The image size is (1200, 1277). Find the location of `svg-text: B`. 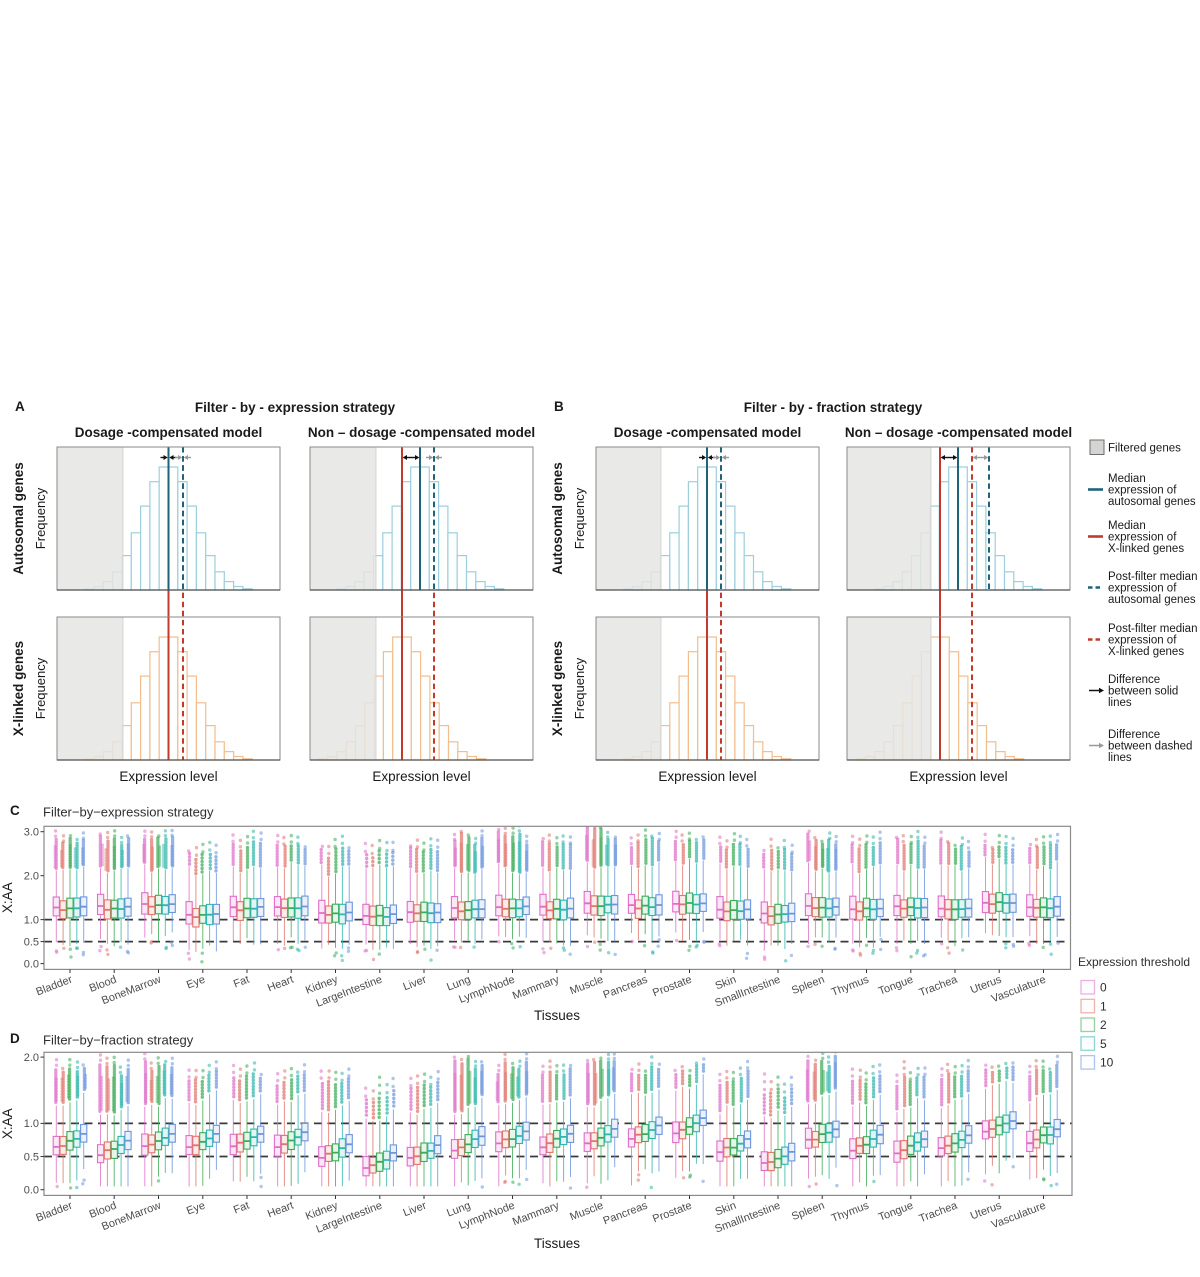

svg-text: B is located at coordinates (559, 406).